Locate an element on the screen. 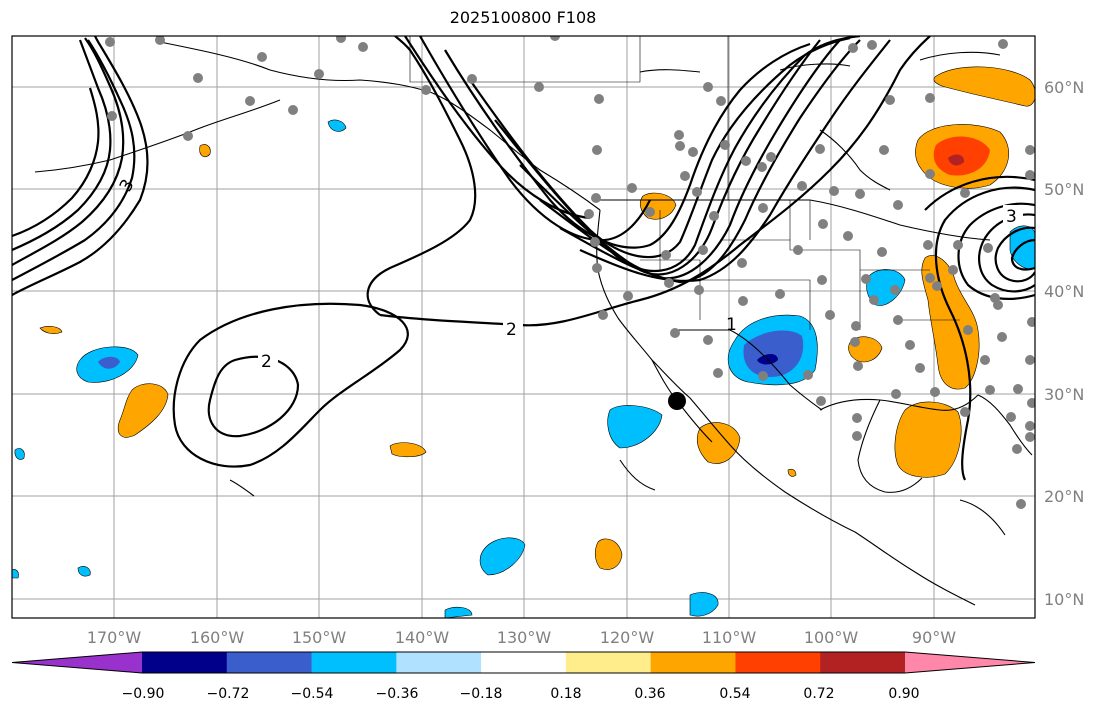 This screenshot has width=1105, height=712. strong-positive-patch-great-lakes is located at coordinates (961, 156).